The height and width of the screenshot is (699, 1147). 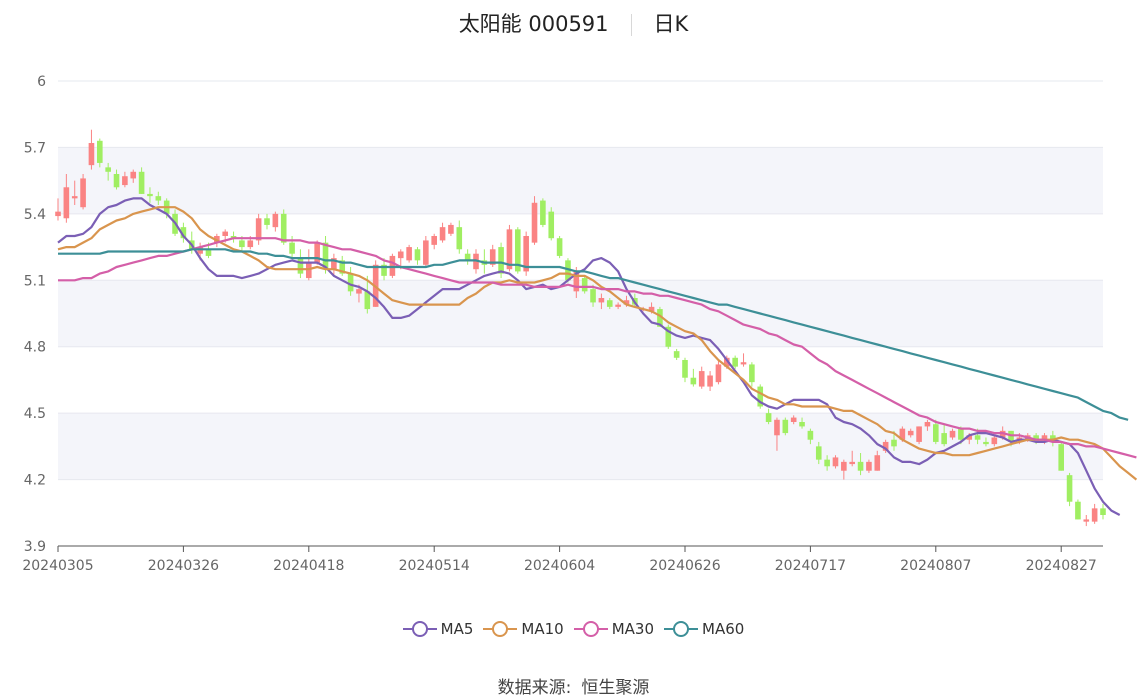 I want to click on x-tick-label: 20240717, so click(x=810, y=566).